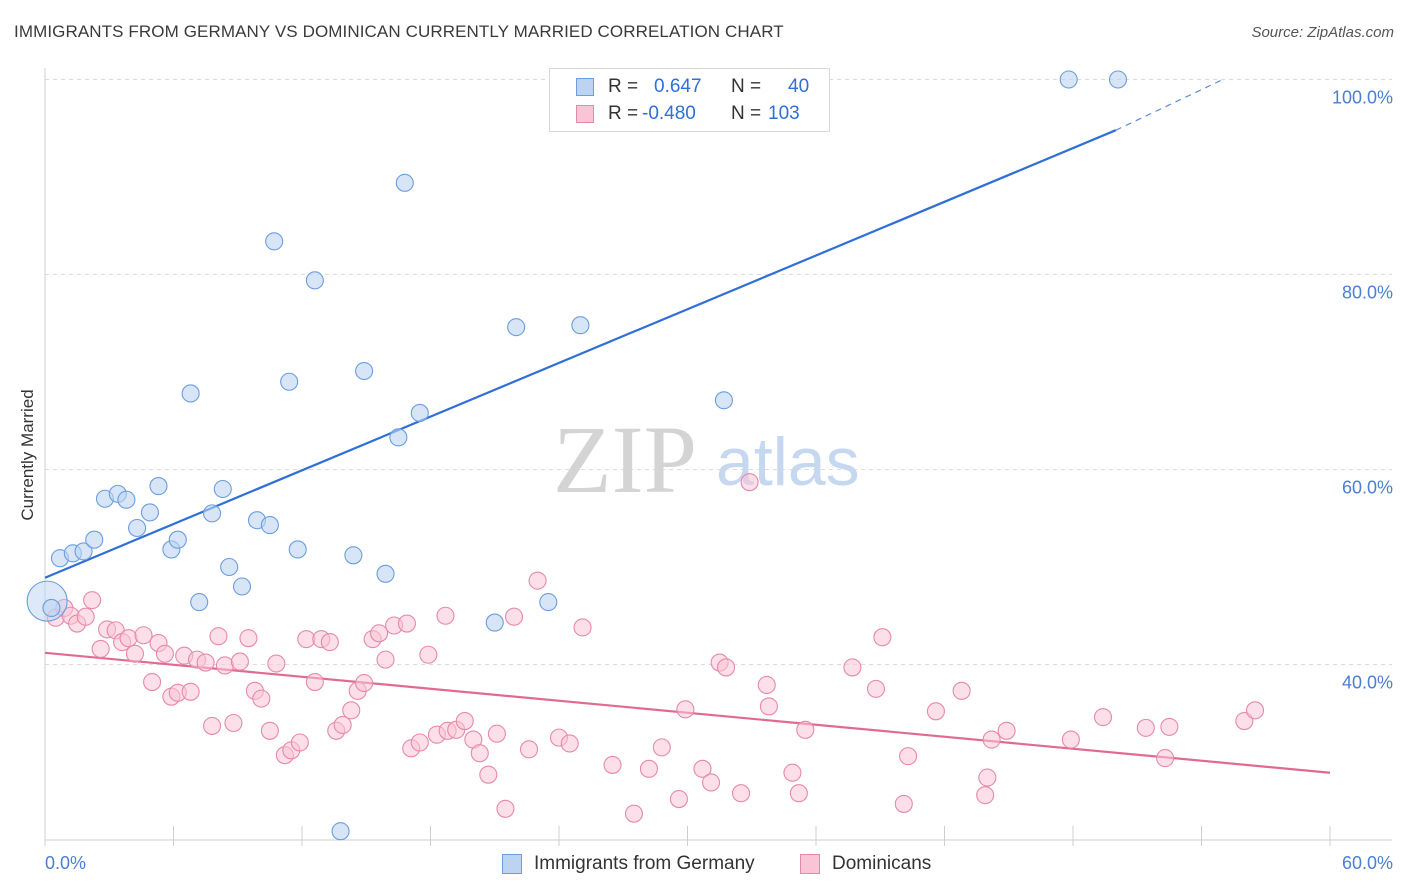 The width and height of the screenshot is (1406, 892). What do you see at coordinates (1367, 863) in the screenshot?
I see `x-tick-label: 60.0%` at bounding box center [1367, 863].